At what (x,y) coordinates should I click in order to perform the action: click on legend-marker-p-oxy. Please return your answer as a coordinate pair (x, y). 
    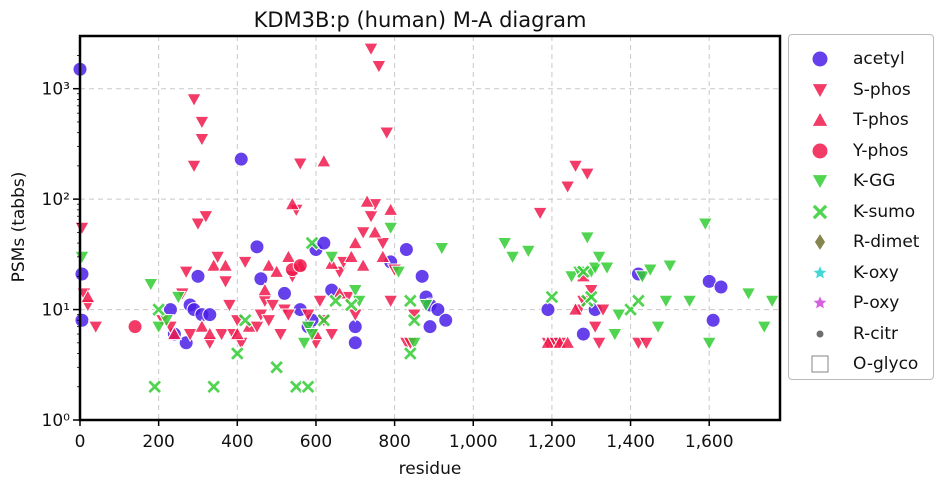
    Looking at the image, I should click on (820, 302).